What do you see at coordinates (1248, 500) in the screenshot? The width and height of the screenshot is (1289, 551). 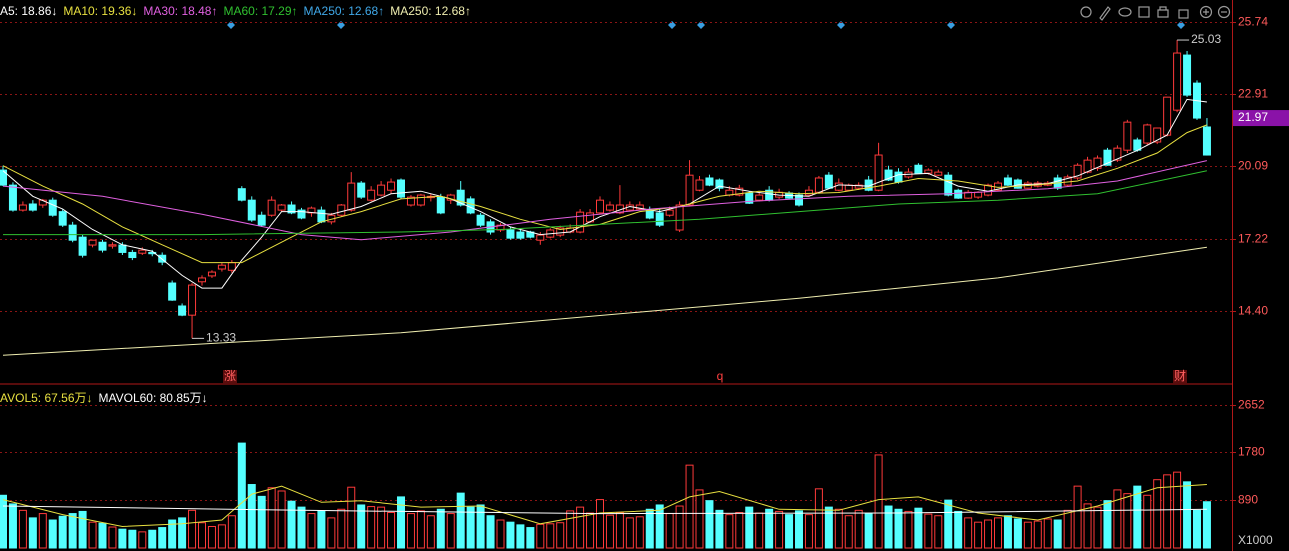 I see `y-tick-label: 890` at bounding box center [1248, 500].